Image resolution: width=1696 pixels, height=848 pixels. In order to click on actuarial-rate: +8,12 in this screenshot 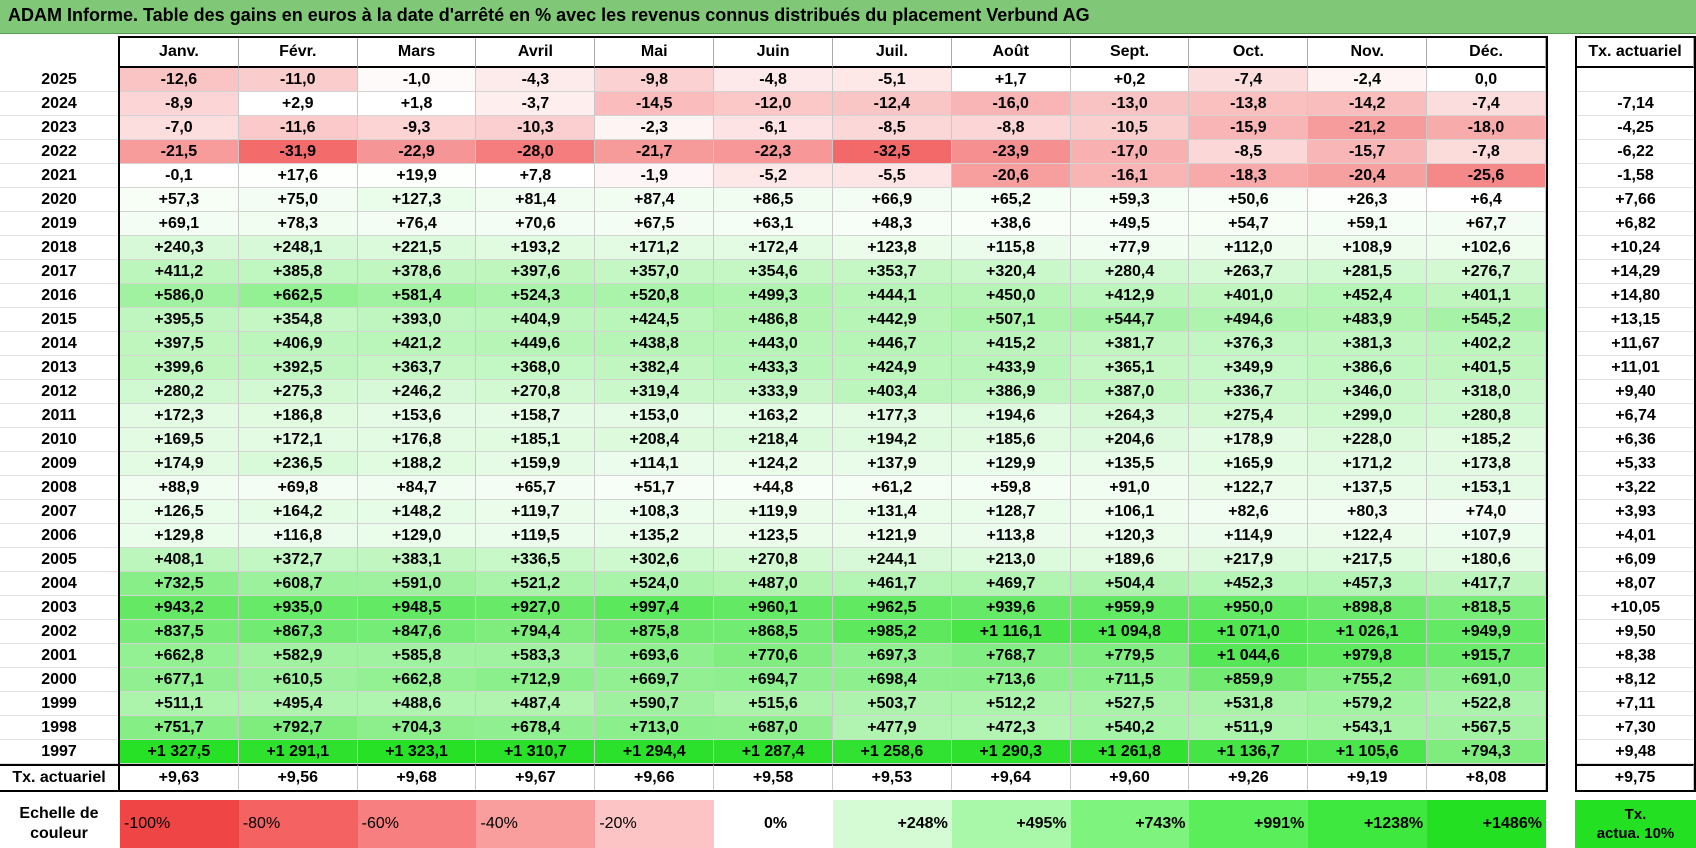, I will do `click(1635, 680)`.